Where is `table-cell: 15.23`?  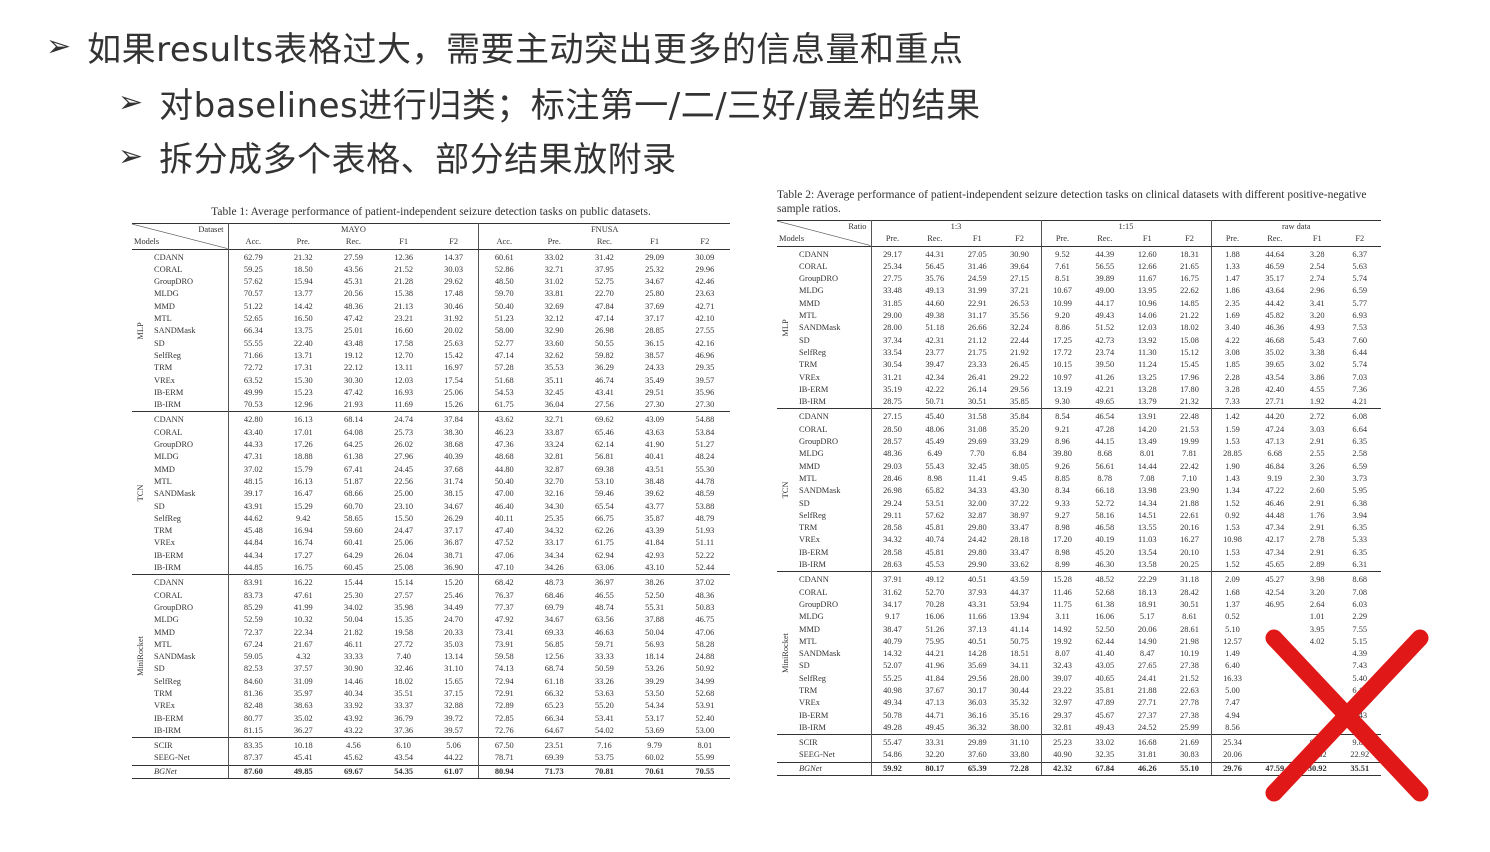
table-cell: 15.23 is located at coordinates (303, 392).